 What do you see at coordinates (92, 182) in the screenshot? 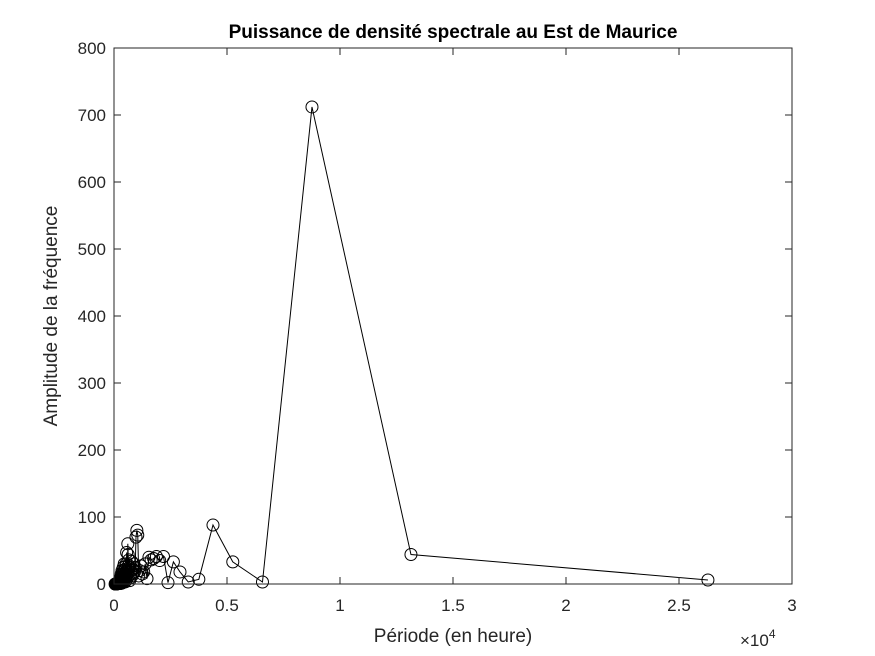
I see `y-tick-label: 600` at bounding box center [92, 182].